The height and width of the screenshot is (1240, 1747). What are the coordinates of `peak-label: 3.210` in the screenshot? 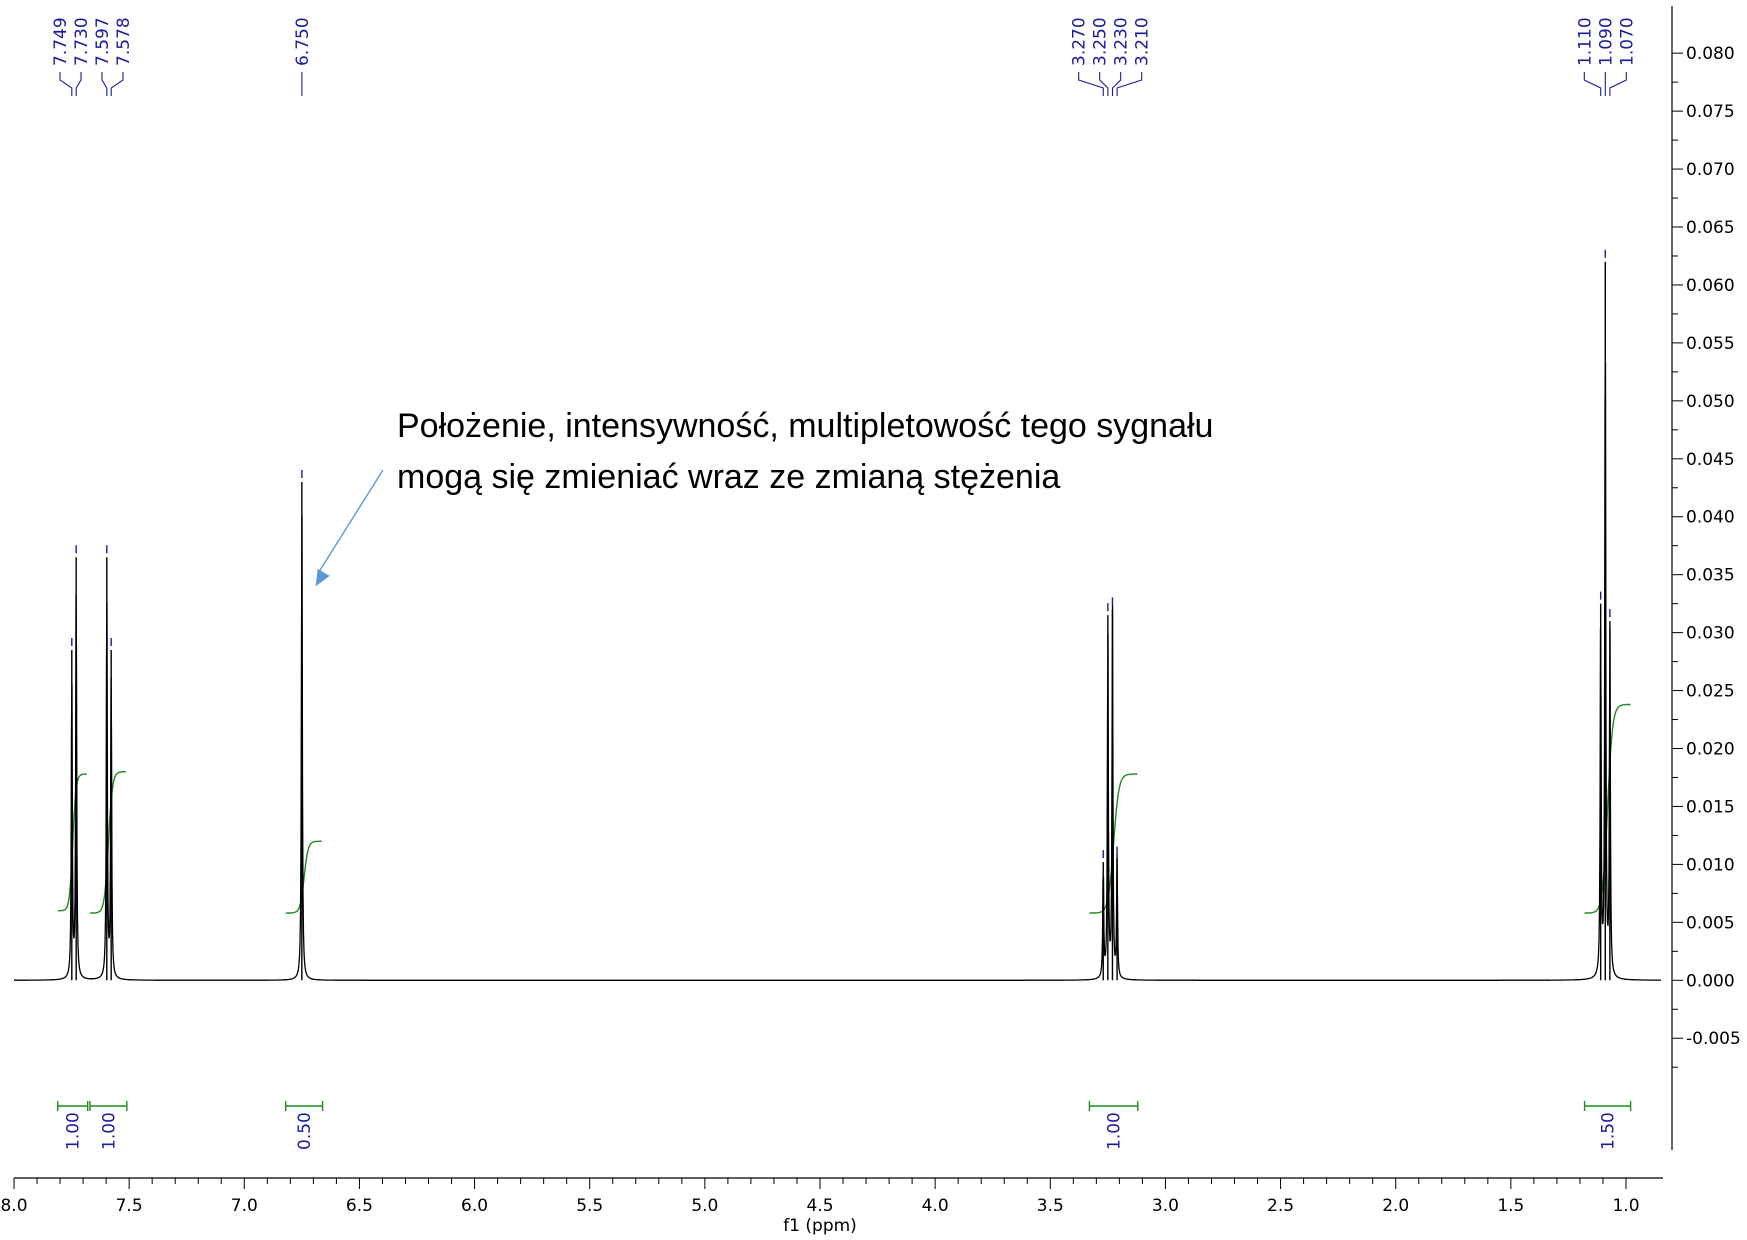 It's located at (1143, 41).